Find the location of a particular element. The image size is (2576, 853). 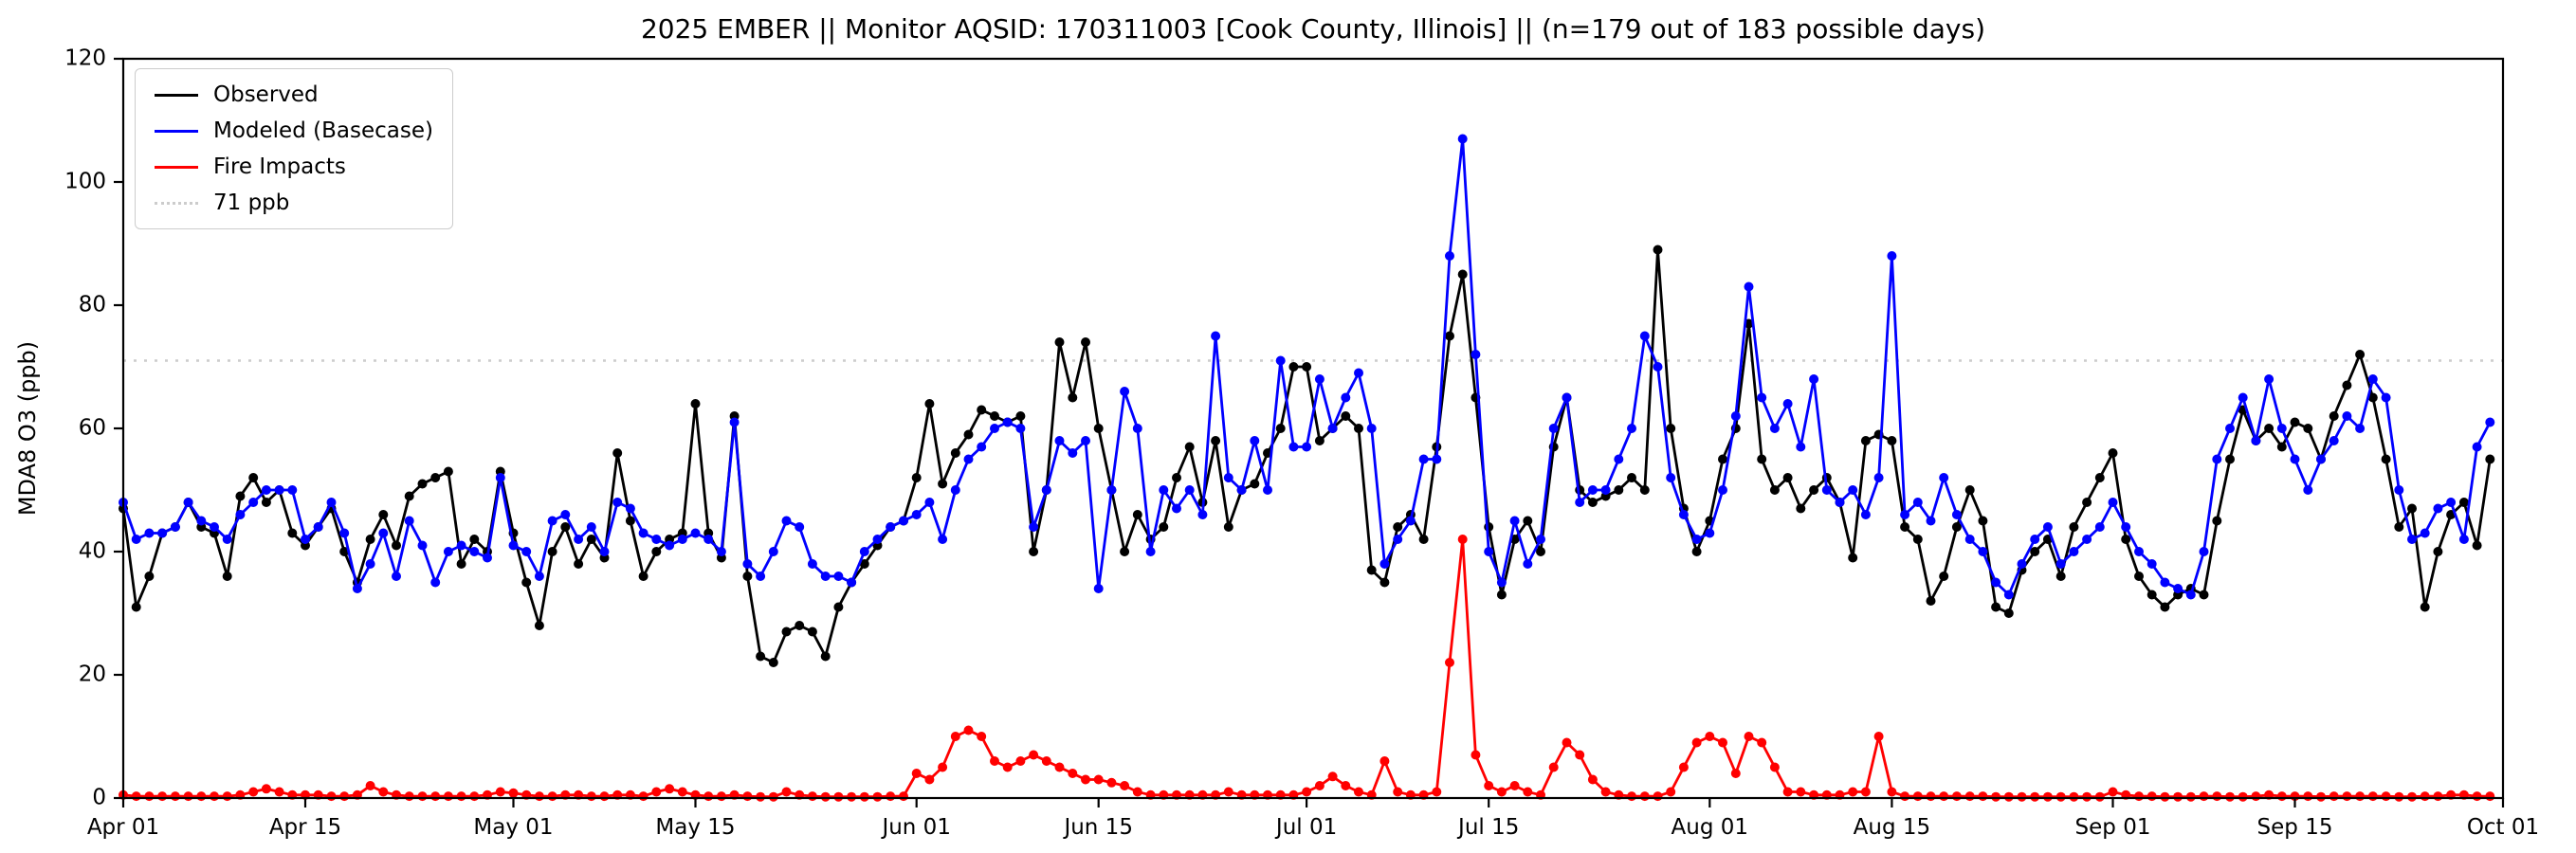

legend-item-fire: Fire Impacts is located at coordinates (294, 166).